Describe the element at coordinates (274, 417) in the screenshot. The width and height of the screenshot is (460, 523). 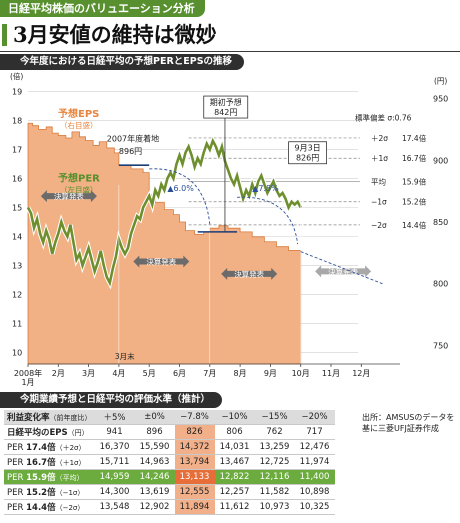
I see `table-header-cell: −15%` at that location.